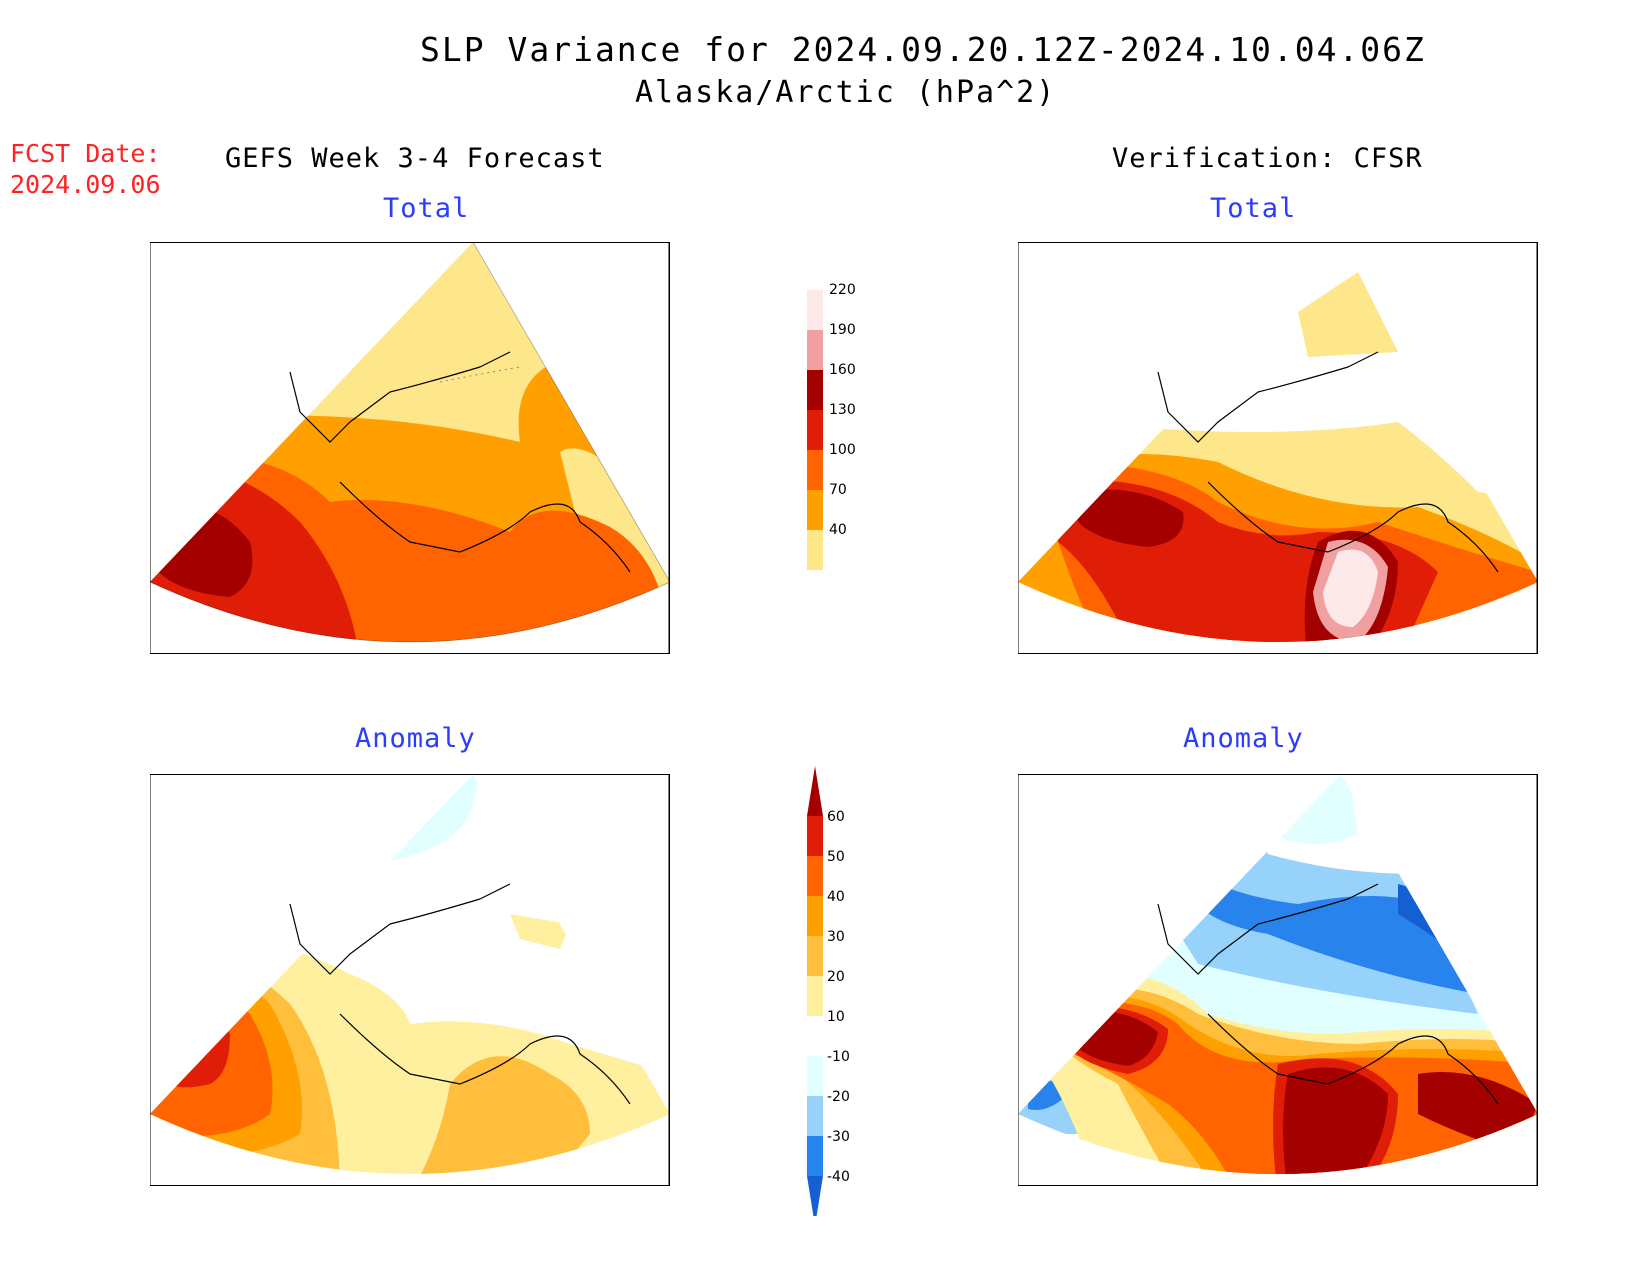  What do you see at coordinates (410, 980) in the screenshot?
I see `fcst-anomaly-map` at bounding box center [410, 980].